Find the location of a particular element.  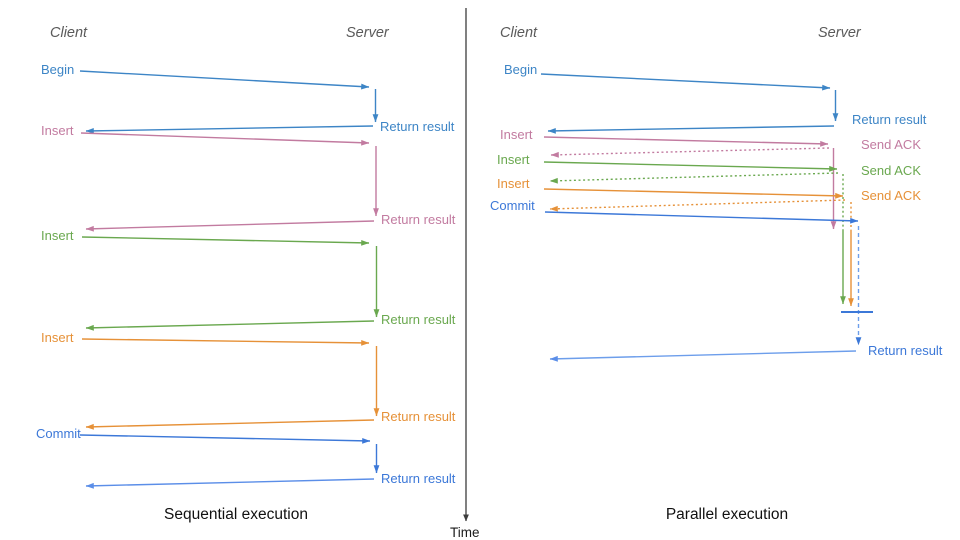

par-insert2-label: Insert is located at coordinates (513, 159).